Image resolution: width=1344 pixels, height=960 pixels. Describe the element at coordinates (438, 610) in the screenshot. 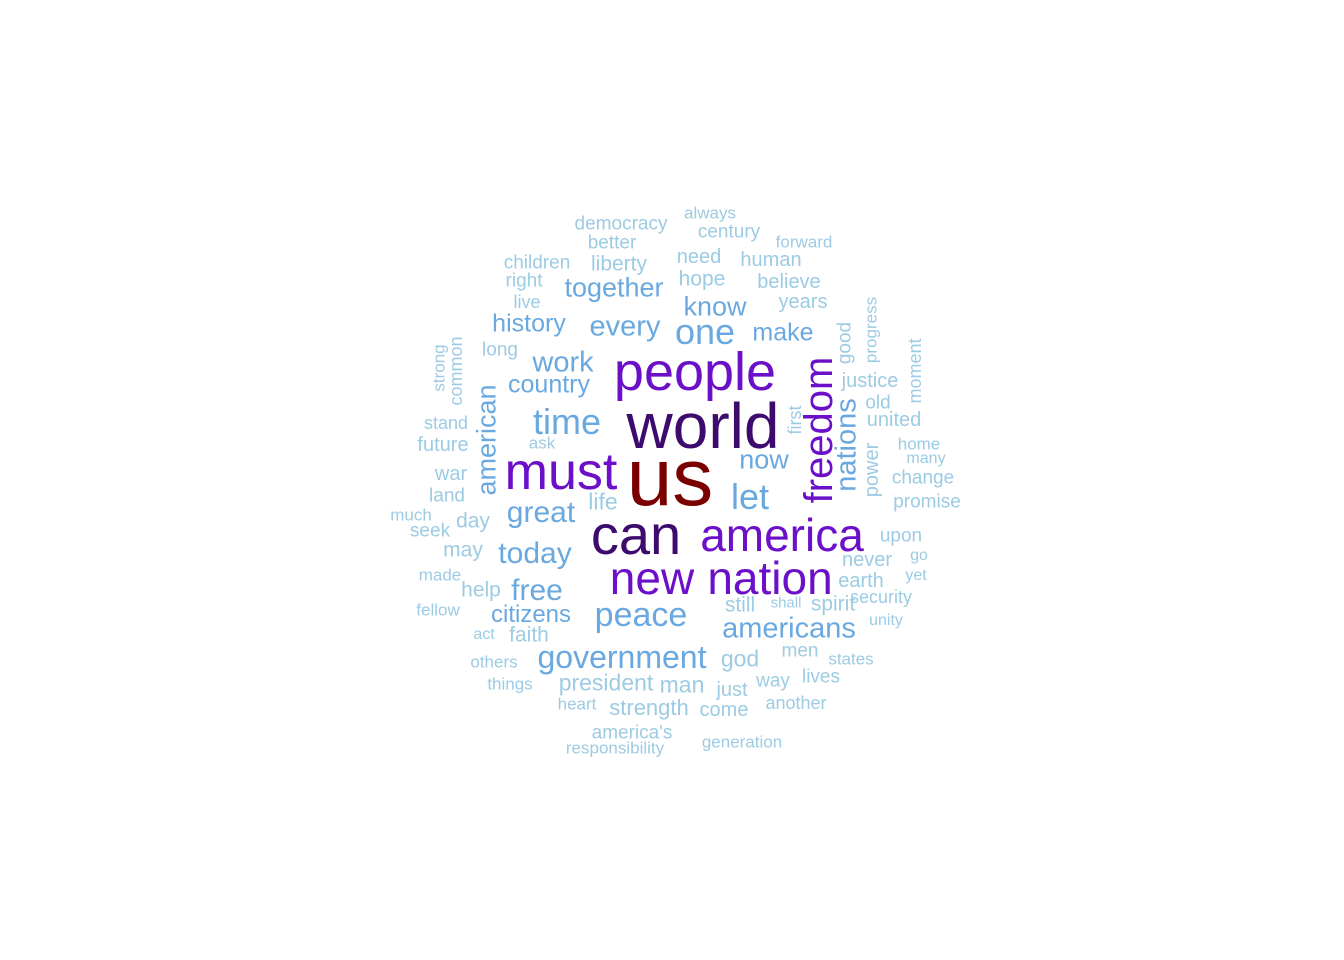

I see `word-fellow: fellow` at that location.